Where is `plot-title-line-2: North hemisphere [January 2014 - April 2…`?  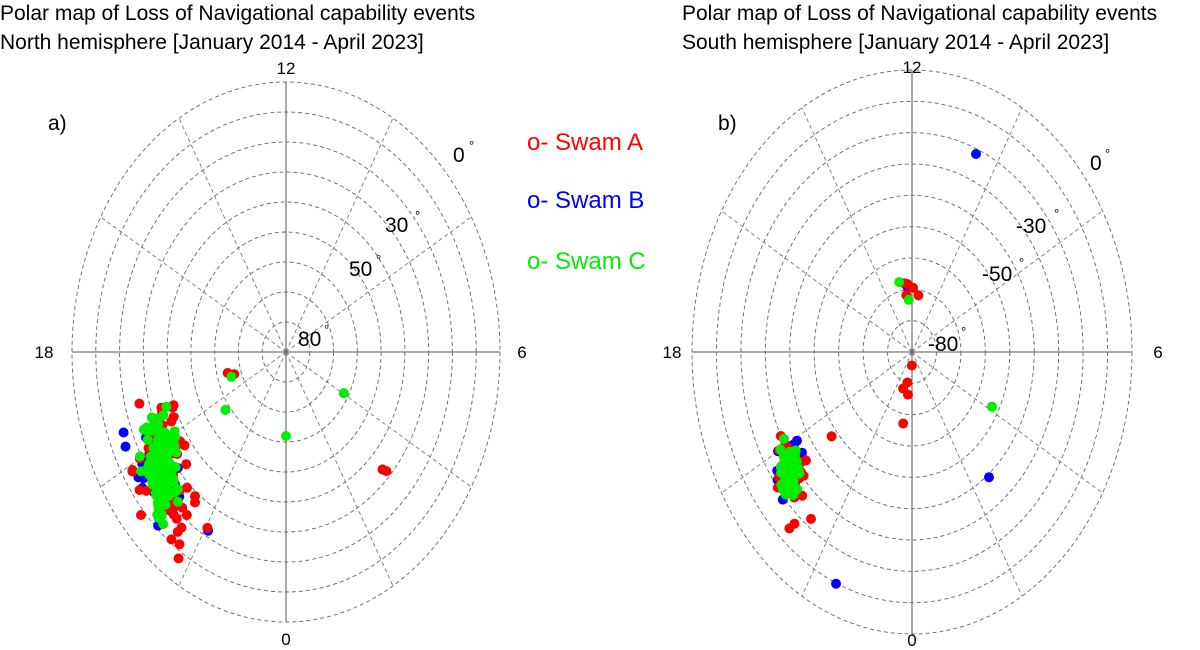 plot-title-line-2: North hemisphere [January 2014 - April 2… is located at coordinates (212, 42).